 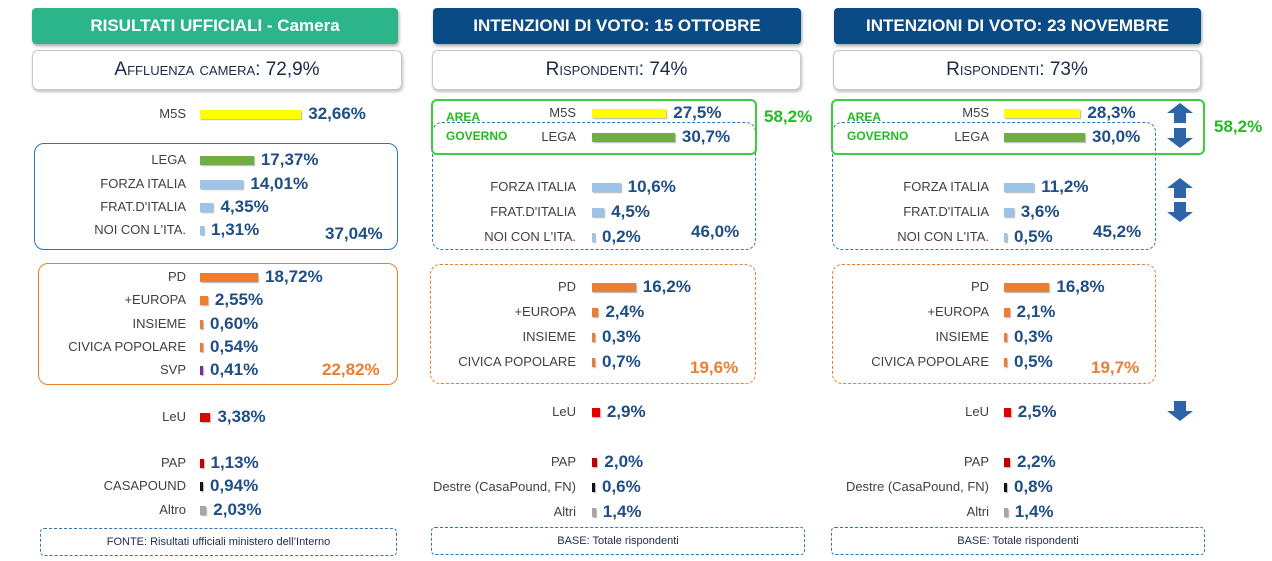 What do you see at coordinates (216, 196) in the screenshot?
I see `panel1-cdx-box` at bounding box center [216, 196].